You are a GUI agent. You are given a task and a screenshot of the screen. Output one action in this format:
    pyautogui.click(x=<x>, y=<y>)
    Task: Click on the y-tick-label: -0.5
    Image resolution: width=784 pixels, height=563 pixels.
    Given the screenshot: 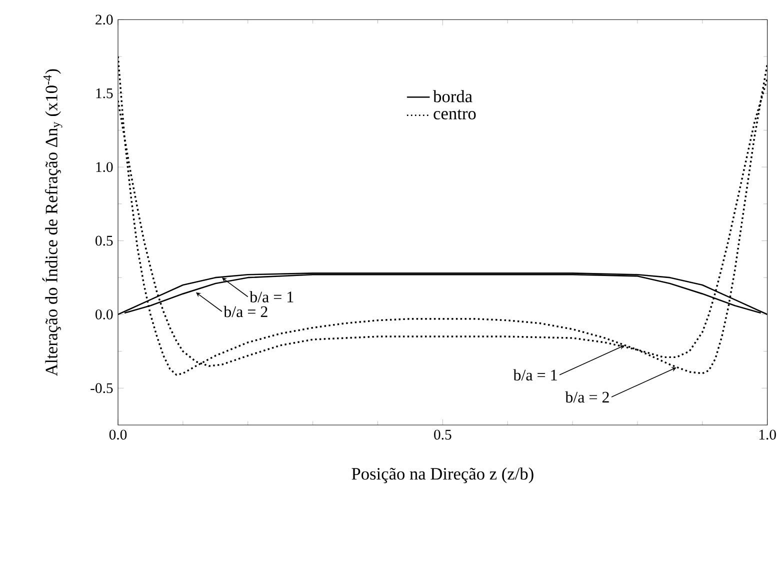 What is the action you would take?
    pyautogui.click(x=101, y=388)
    